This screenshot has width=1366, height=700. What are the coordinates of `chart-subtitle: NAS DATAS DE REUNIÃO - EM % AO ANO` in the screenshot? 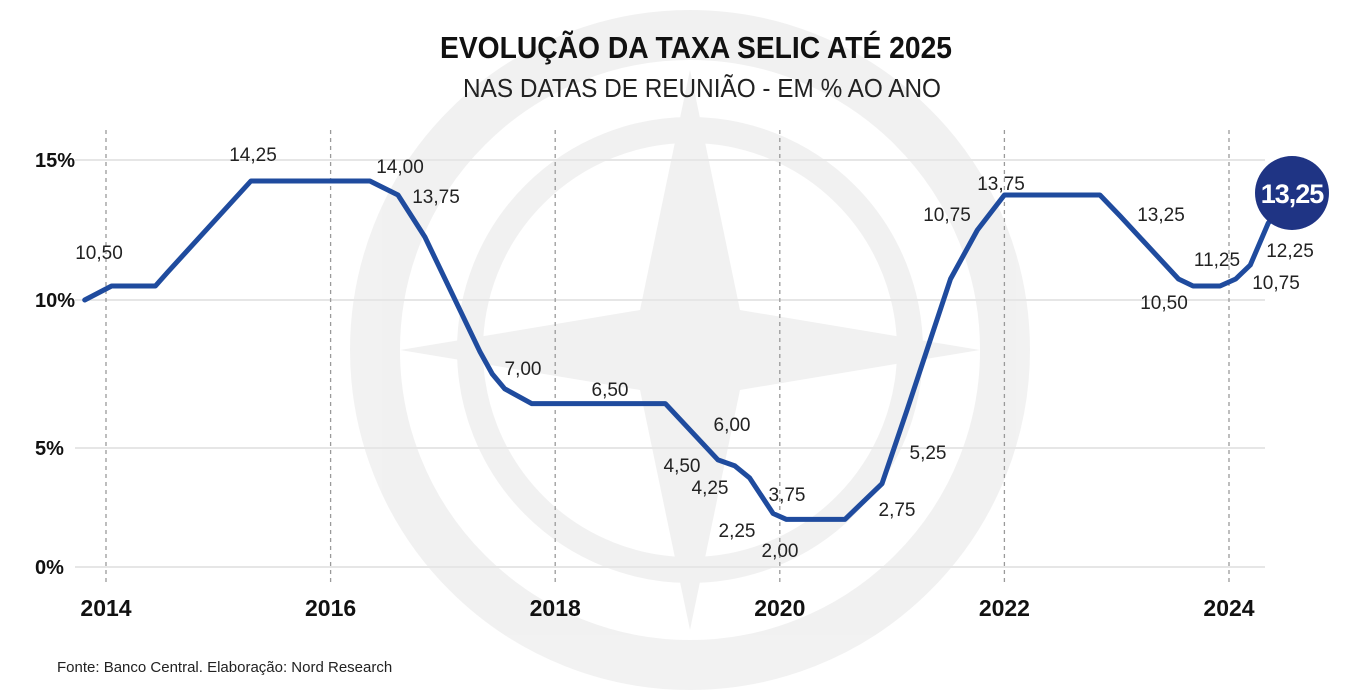 It's located at (702, 88).